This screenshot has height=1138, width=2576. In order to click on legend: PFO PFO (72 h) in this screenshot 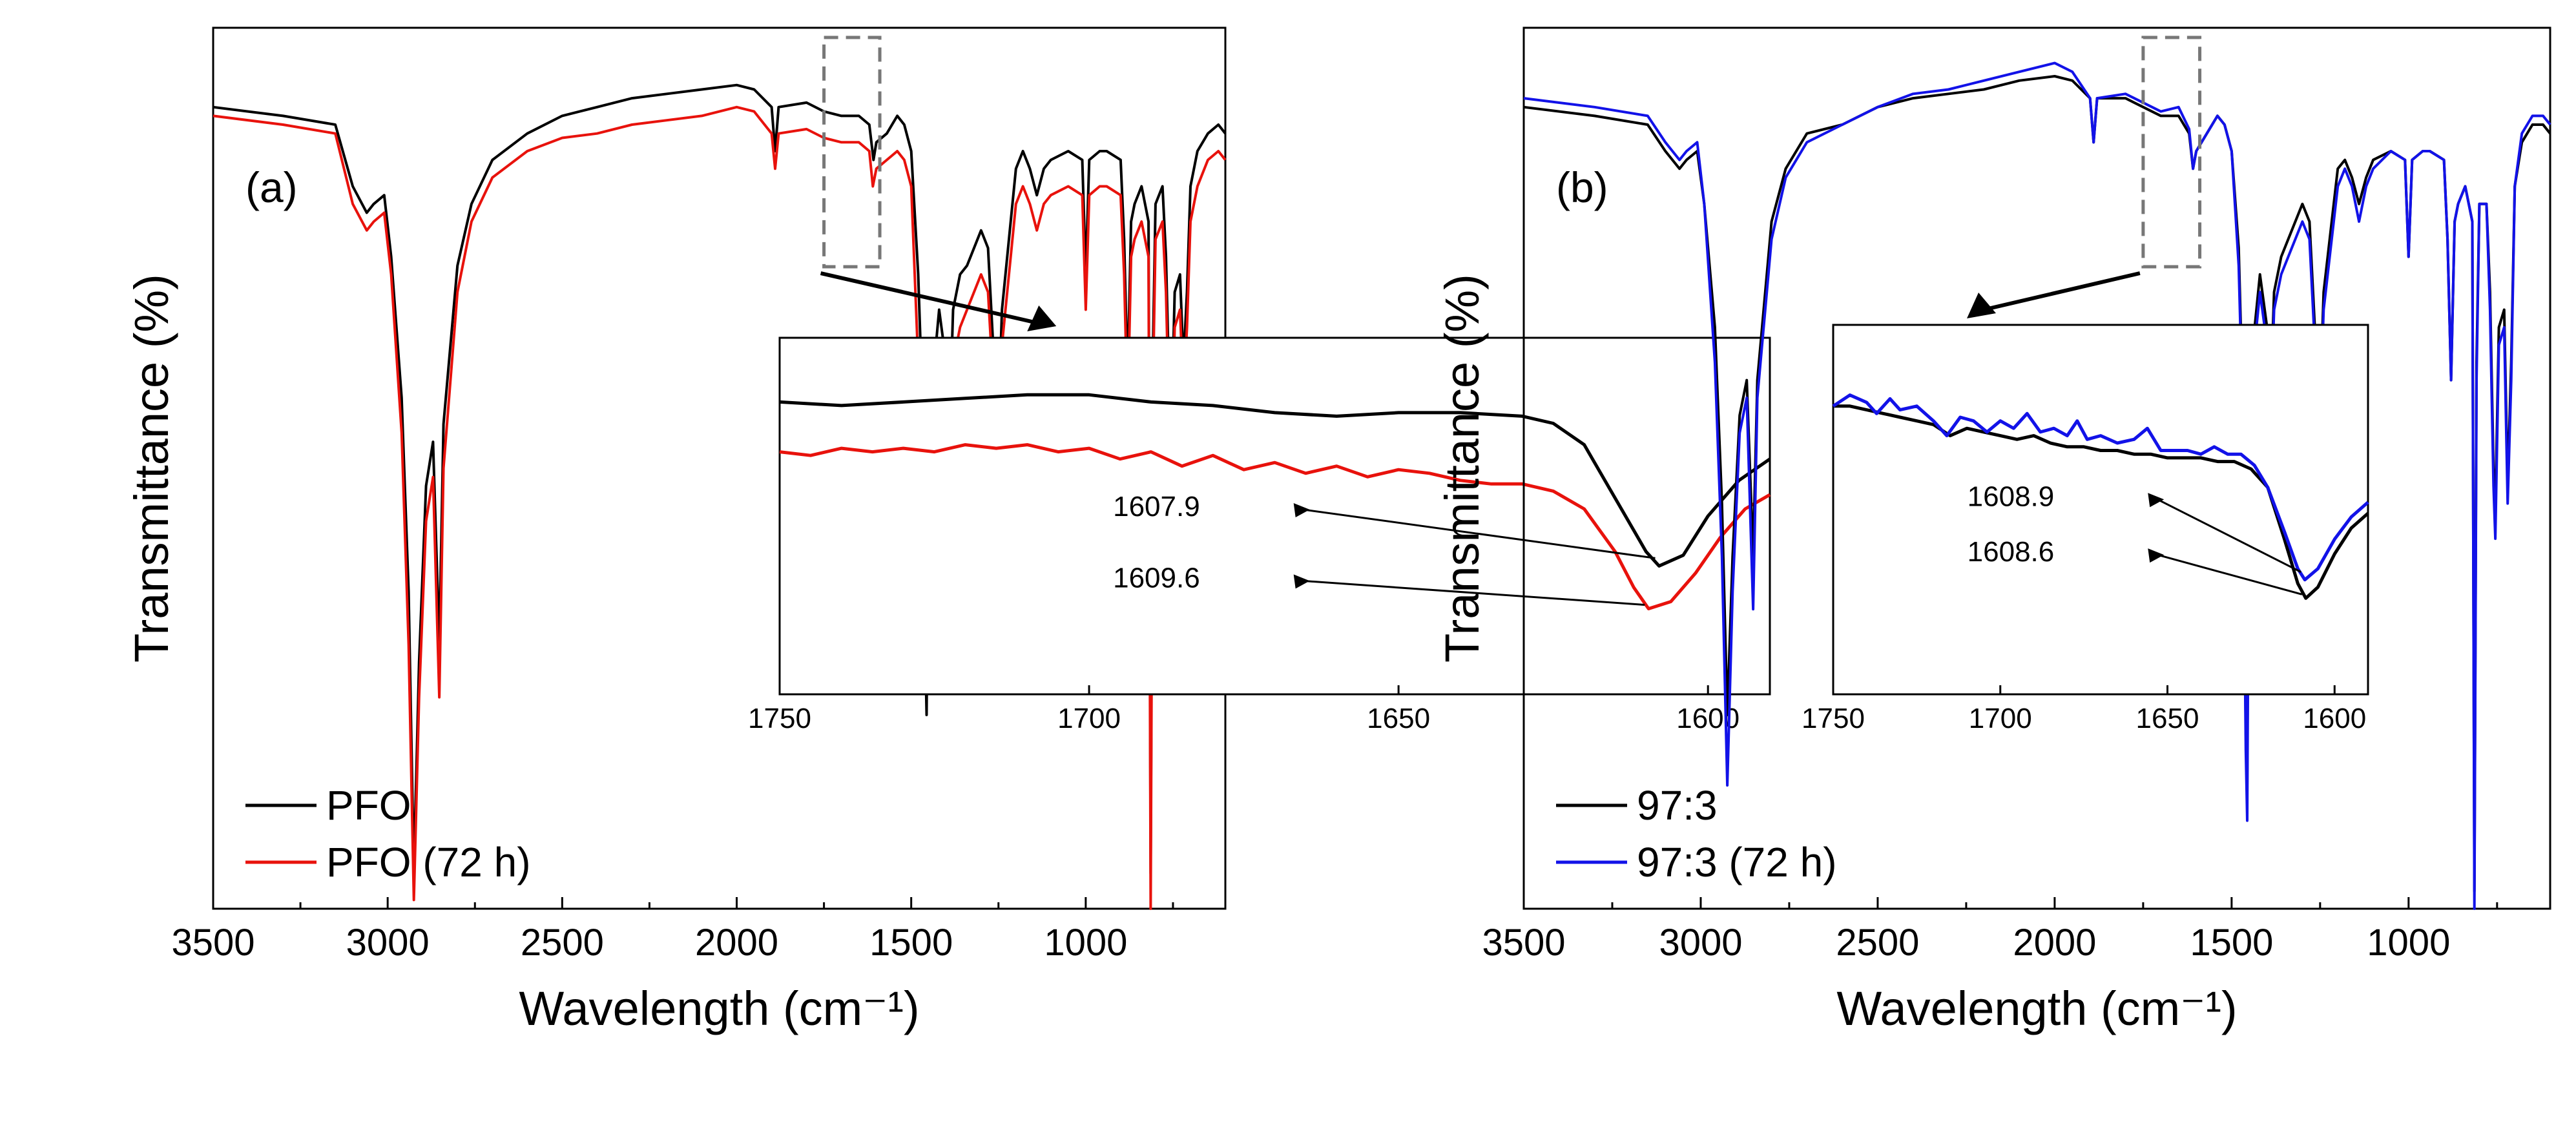, I will do `click(388, 833)`.